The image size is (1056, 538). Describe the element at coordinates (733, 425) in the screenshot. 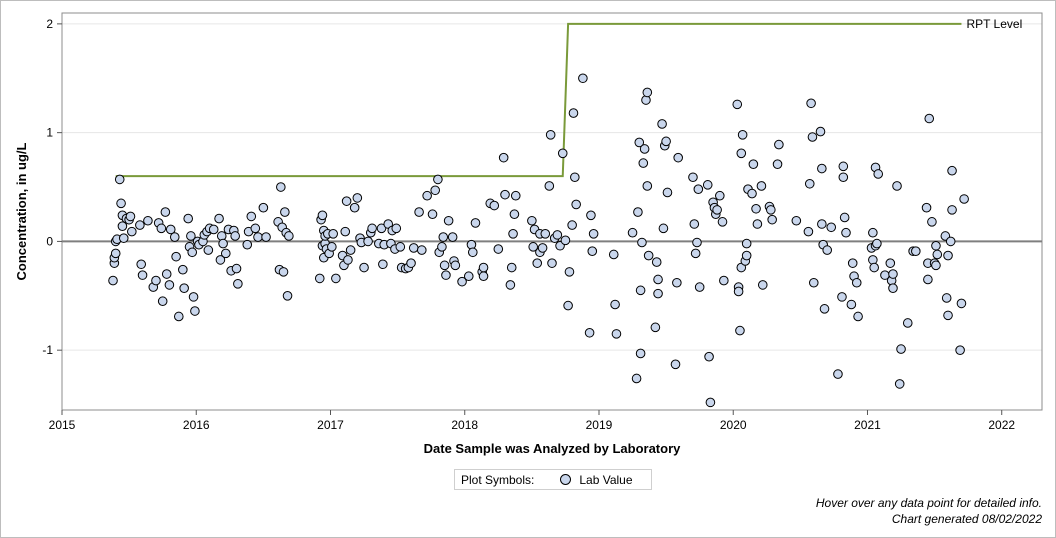

I see `x-tick-label: 2020` at that location.